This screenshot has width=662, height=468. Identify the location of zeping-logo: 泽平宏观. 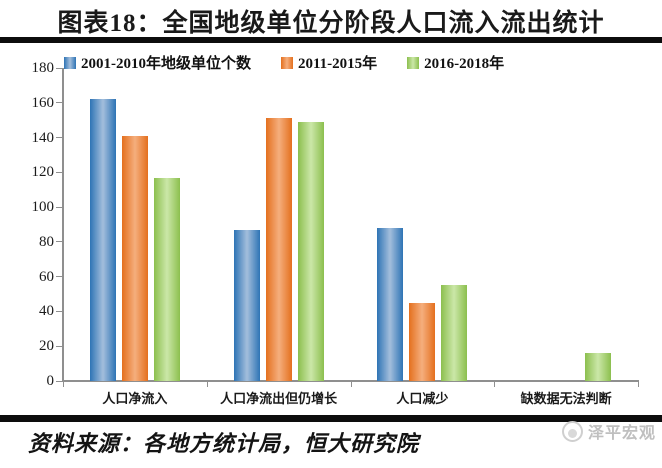
(608, 431).